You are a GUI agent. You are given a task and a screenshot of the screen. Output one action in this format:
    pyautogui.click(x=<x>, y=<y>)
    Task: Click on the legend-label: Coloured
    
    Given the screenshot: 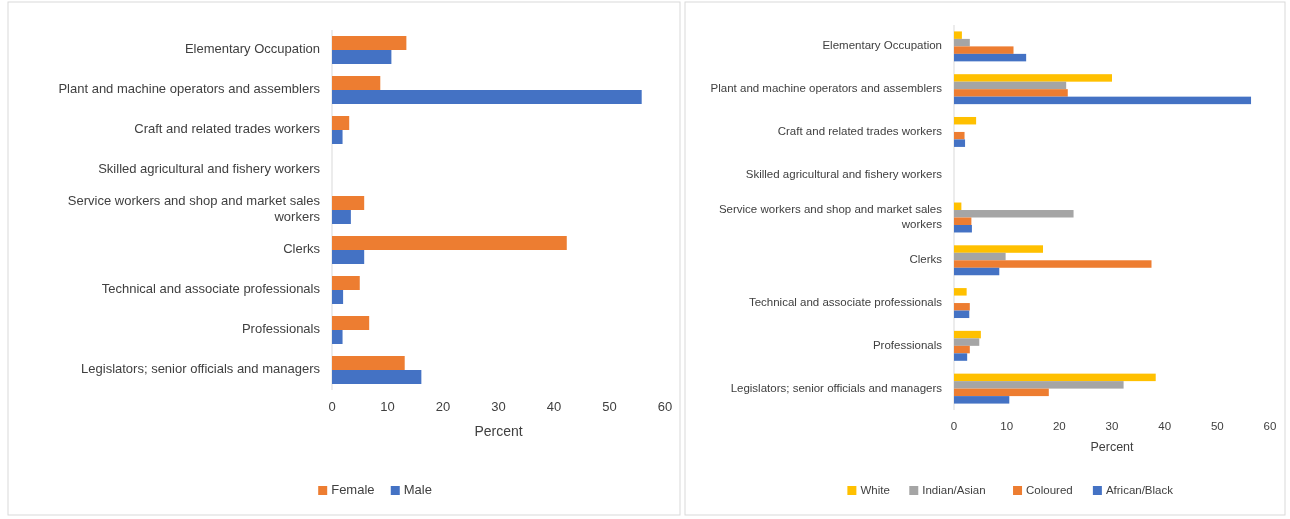 What is the action you would take?
    pyautogui.click(x=1049, y=490)
    